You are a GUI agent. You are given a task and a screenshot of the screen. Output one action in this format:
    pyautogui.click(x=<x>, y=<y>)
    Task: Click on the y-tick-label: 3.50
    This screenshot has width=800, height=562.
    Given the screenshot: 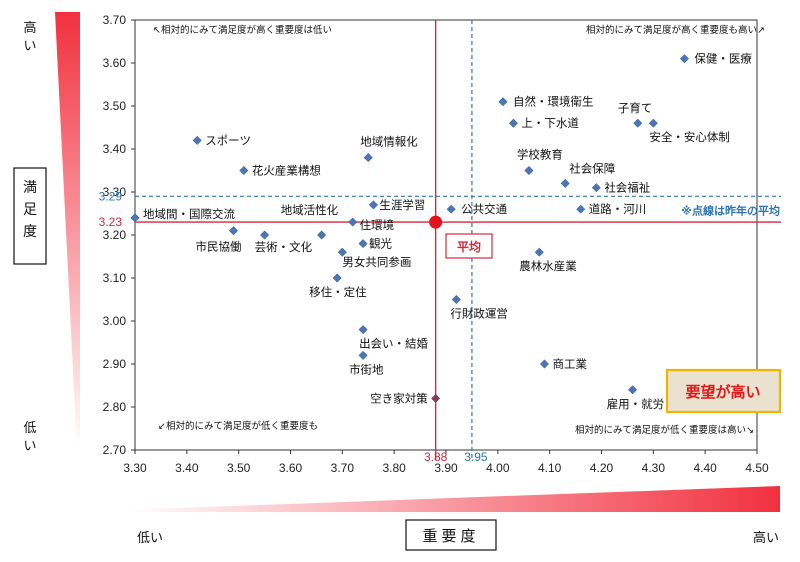 What is the action you would take?
    pyautogui.click(x=115, y=106)
    